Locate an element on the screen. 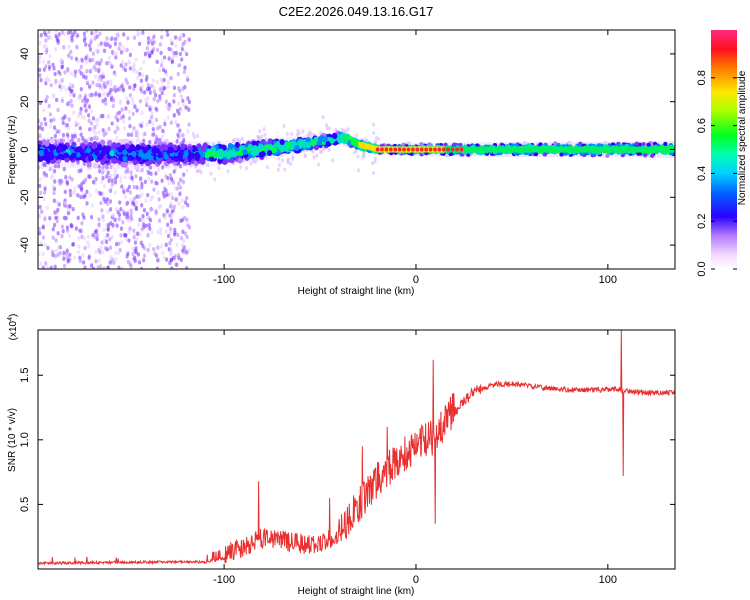  spectrogram-peak-cell is located at coordinates (382, 149).